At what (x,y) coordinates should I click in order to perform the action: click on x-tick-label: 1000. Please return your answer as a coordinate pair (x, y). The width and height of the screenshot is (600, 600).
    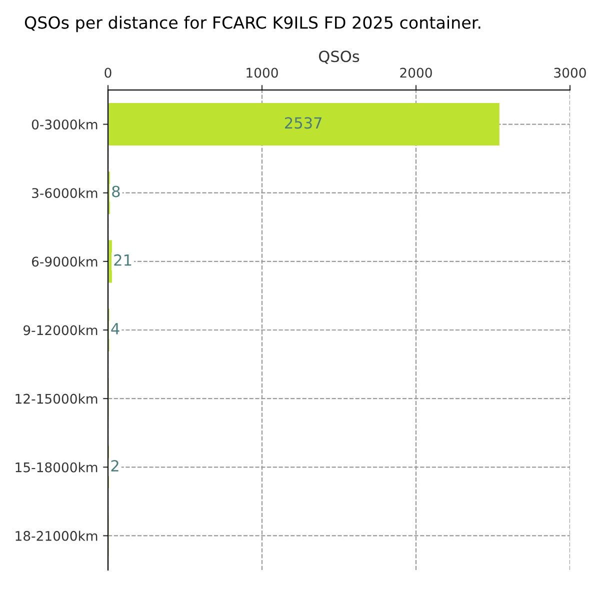
    Looking at the image, I should click on (262, 73).